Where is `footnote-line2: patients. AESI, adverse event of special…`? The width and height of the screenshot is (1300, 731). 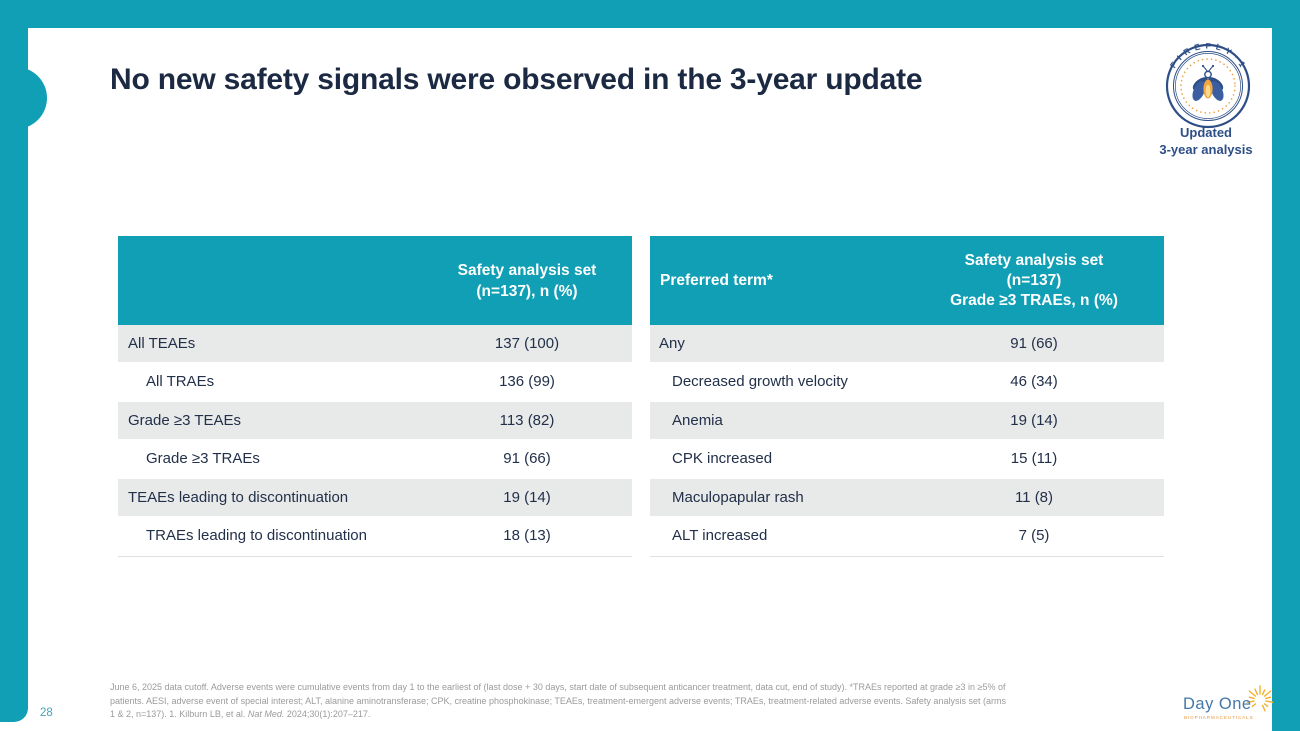
footnote-line2: patients. AESI, adverse event of special… is located at coordinates (558, 700).